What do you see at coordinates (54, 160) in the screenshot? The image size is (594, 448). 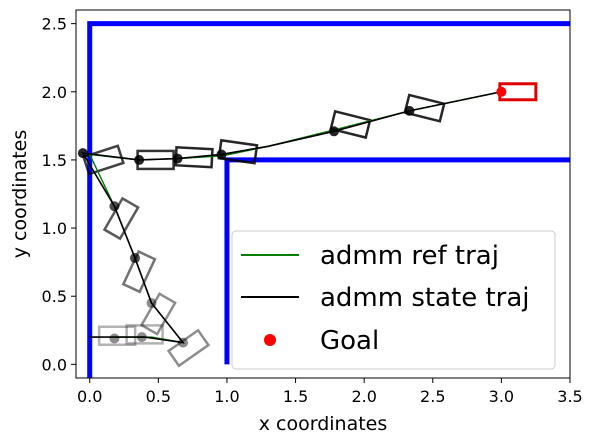 I see `y-tick-label: 1.5` at bounding box center [54, 160].